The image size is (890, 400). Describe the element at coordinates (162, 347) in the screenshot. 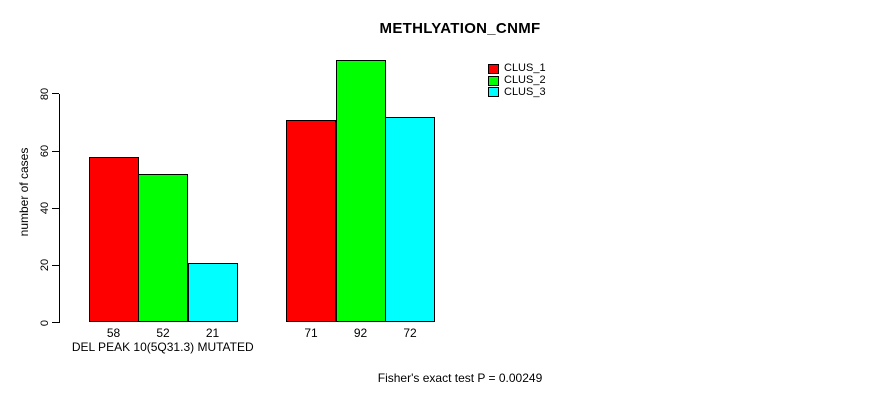

I see `group-label: DEL PEAK 10(5Q31.3) MUTATED` at that location.